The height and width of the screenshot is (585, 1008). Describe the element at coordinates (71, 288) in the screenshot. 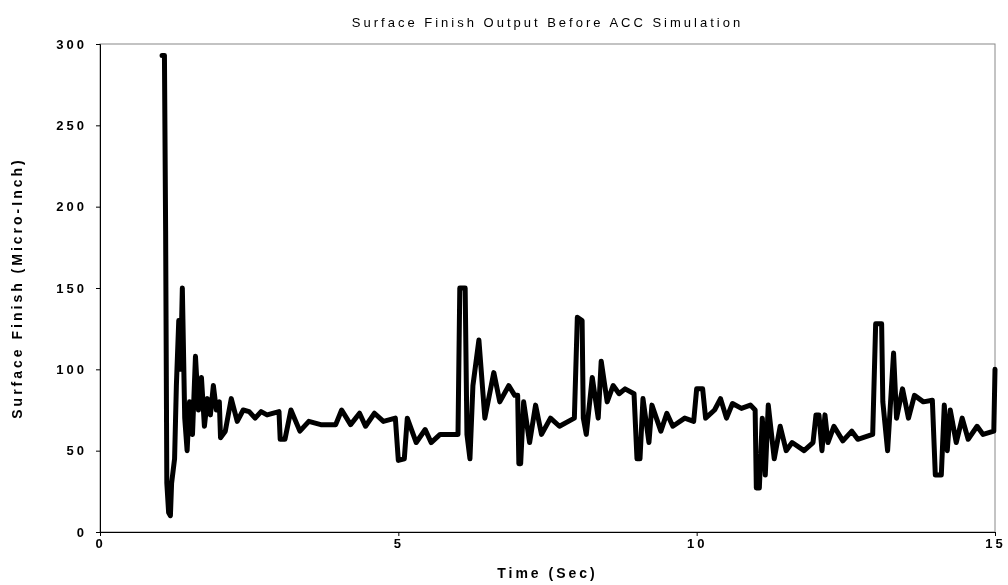

I see `y-tick-label: 150` at that location.